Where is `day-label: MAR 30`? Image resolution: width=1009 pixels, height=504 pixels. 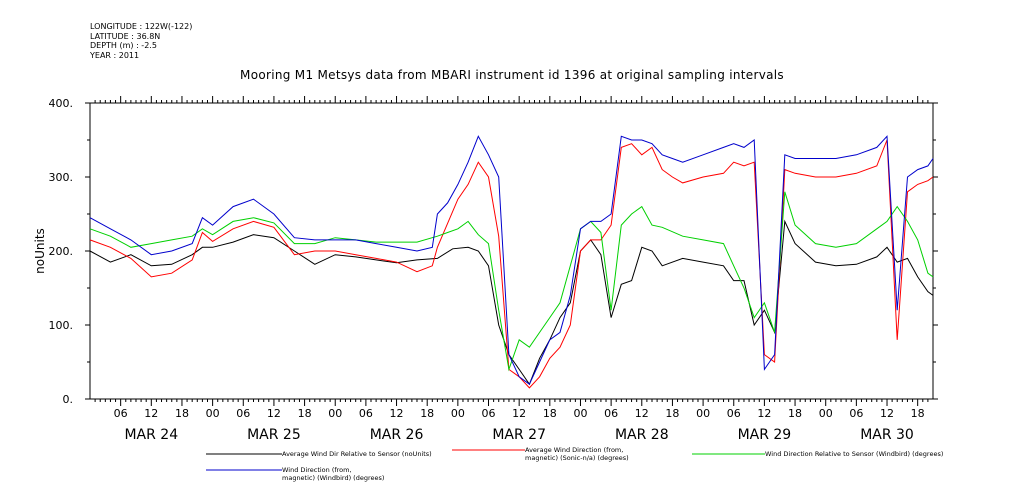
day-label: MAR 30 is located at coordinates (887, 435).